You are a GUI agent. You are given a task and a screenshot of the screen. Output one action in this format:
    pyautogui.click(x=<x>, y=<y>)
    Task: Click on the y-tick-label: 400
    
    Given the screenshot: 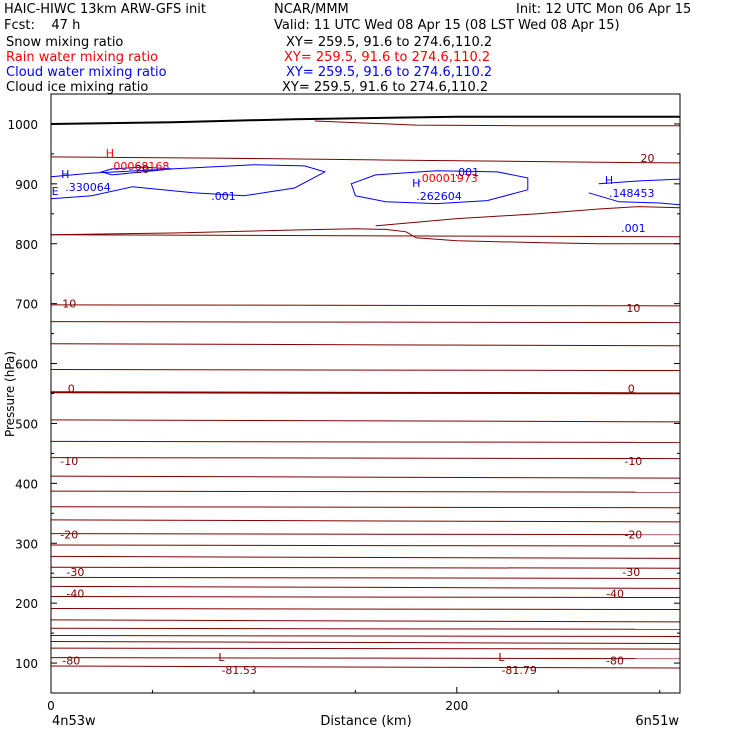 What is the action you would take?
    pyautogui.click(x=26, y=484)
    